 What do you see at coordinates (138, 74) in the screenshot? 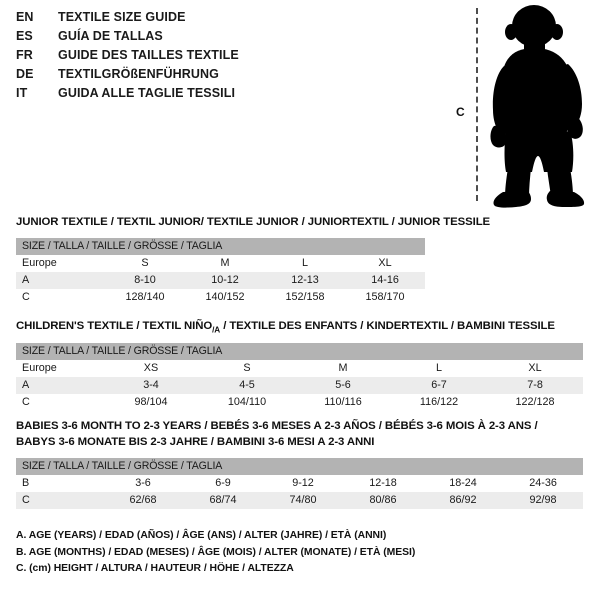
I see `language-title-de: TEXTILGRÖßENFÜHRUNG` at bounding box center [138, 74].